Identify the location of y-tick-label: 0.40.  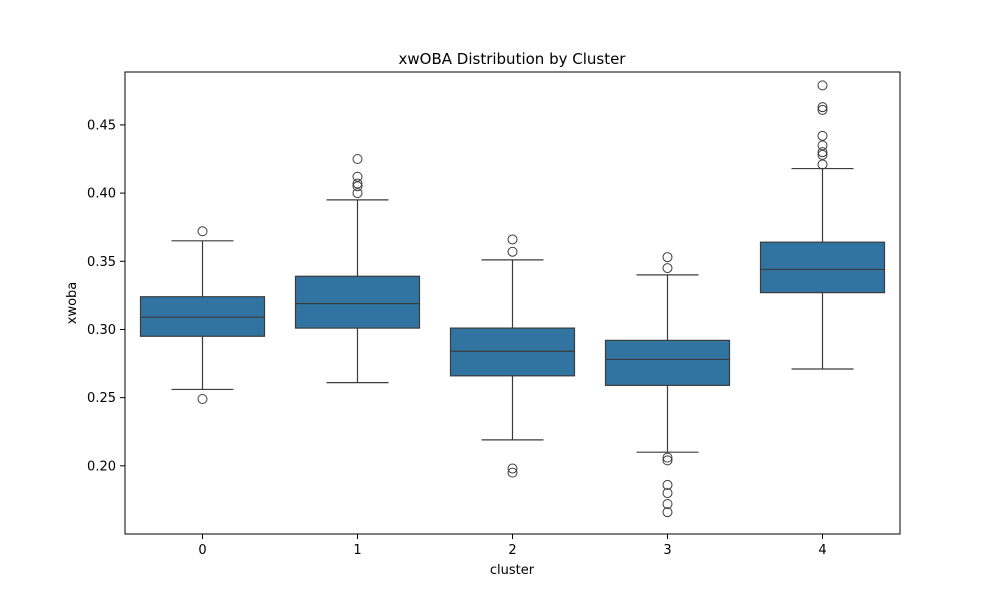
(101, 194).